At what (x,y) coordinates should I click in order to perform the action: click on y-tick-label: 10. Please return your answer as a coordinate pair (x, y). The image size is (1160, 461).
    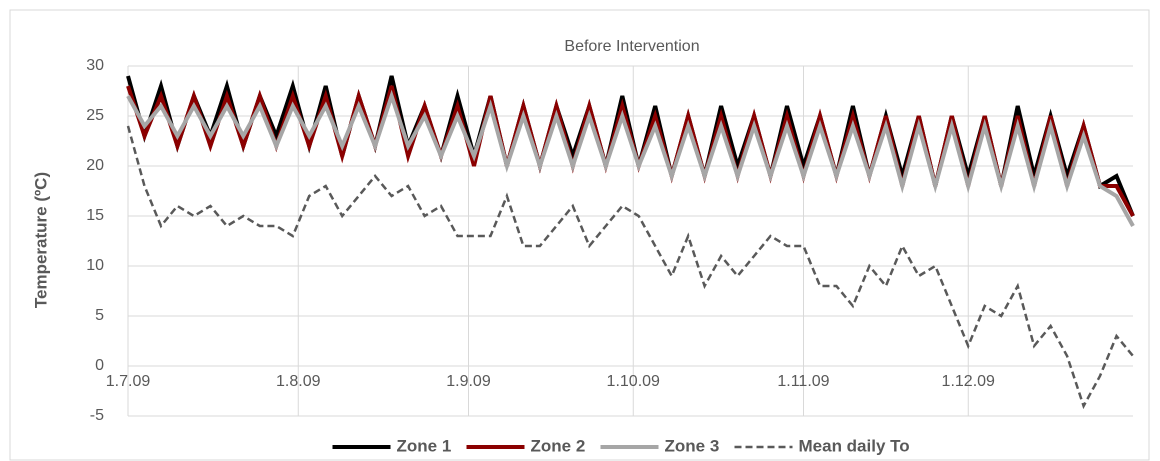
    Looking at the image, I should click on (95, 265).